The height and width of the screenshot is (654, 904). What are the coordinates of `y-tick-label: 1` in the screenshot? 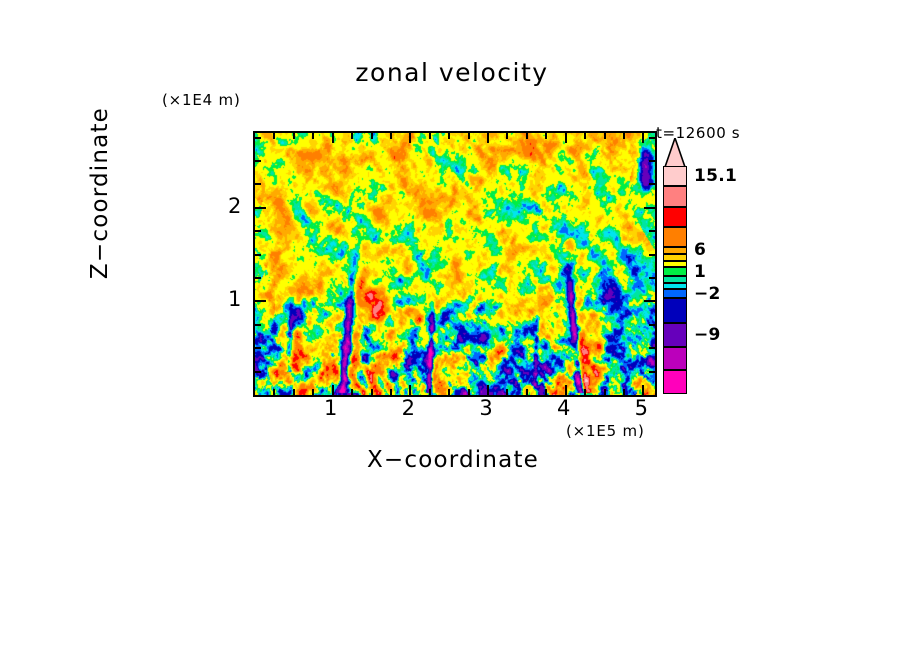 It's located at (235, 299).